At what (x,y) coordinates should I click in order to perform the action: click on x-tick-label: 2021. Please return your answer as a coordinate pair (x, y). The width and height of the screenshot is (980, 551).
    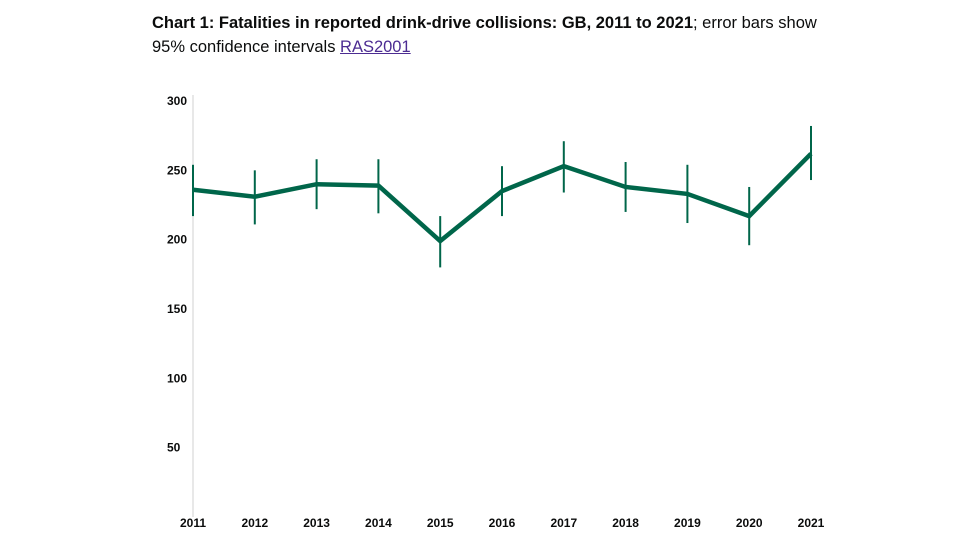
    Looking at the image, I should click on (811, 523).